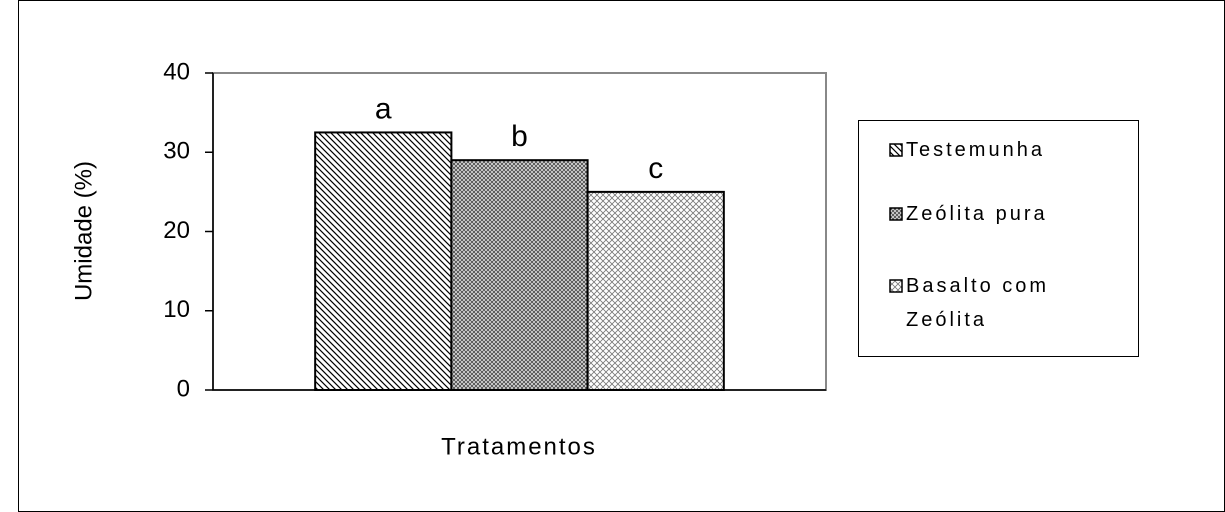 The width and height of the screenshot is (1225, 512). What do you see at coordinates (975, 150) in the screenshot?
I see `legend-label: Testemunha` at bounding box center [975, 150].